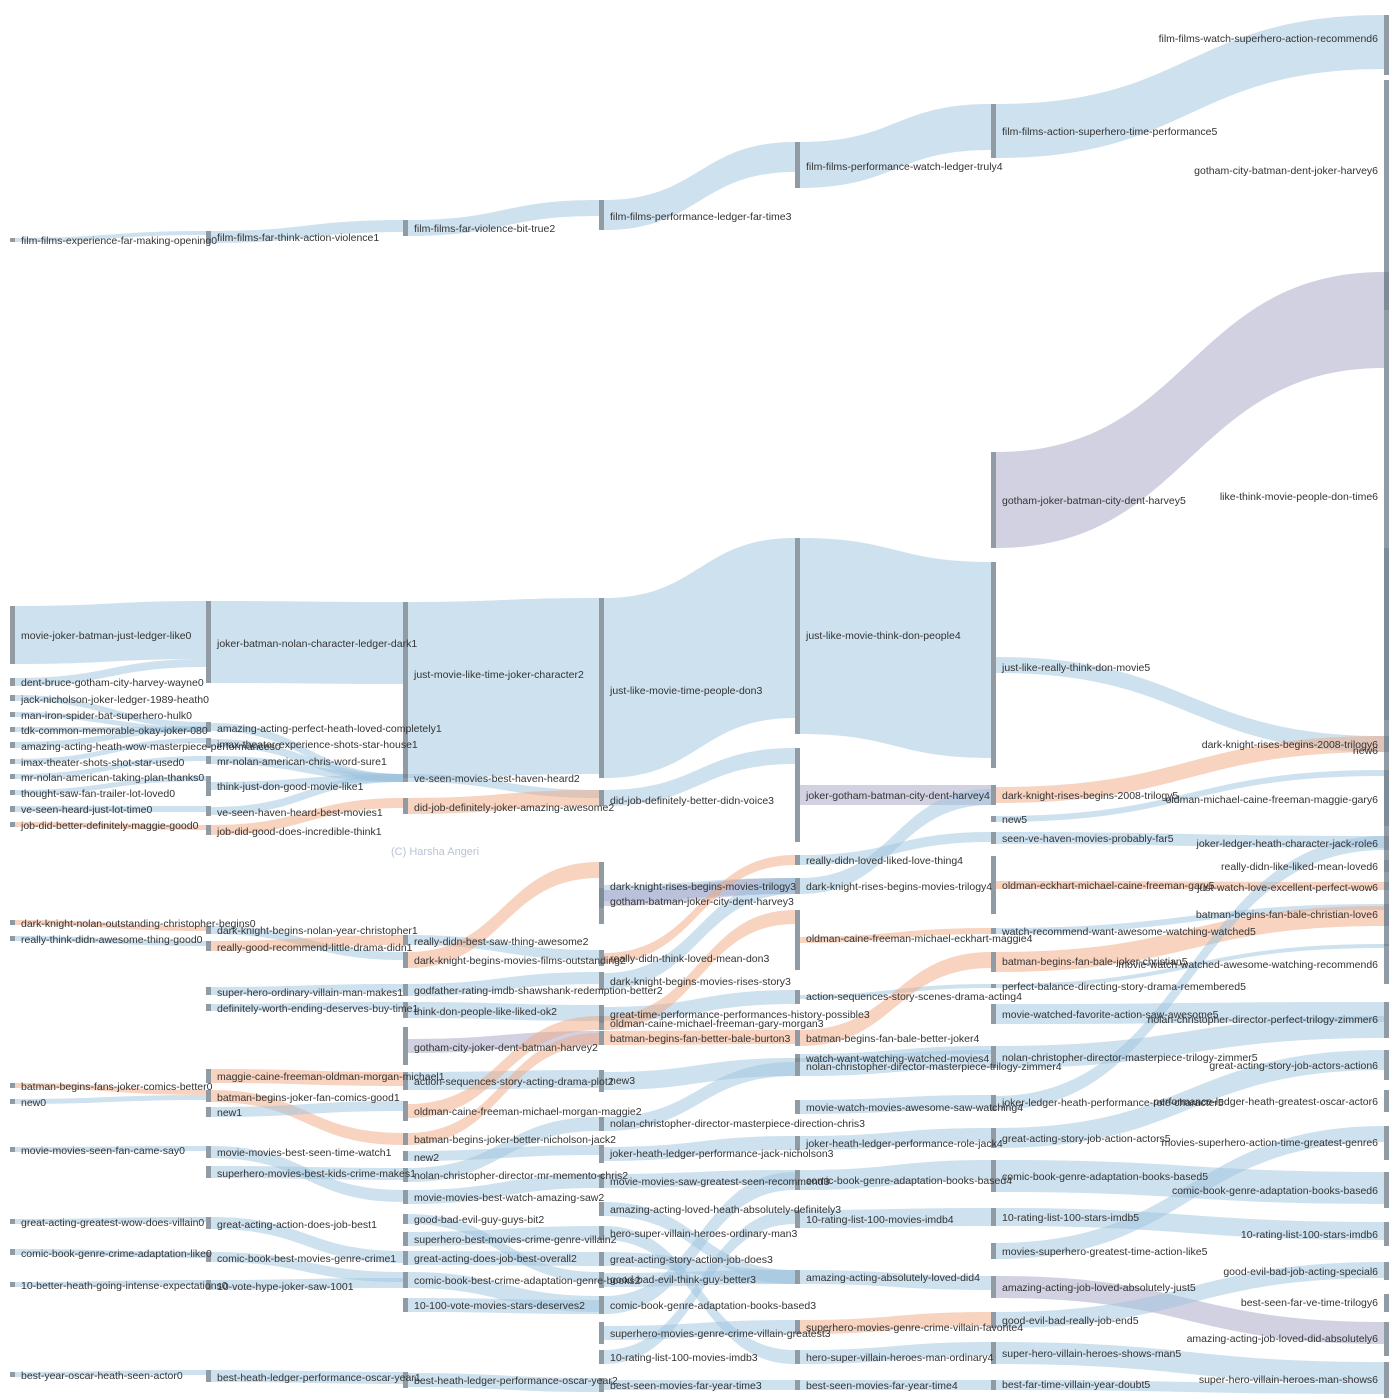 The width and height of the screenshot is (1400, 1400). I want to click on node-just-like-movie-think-don-people4, so click(797, 636).